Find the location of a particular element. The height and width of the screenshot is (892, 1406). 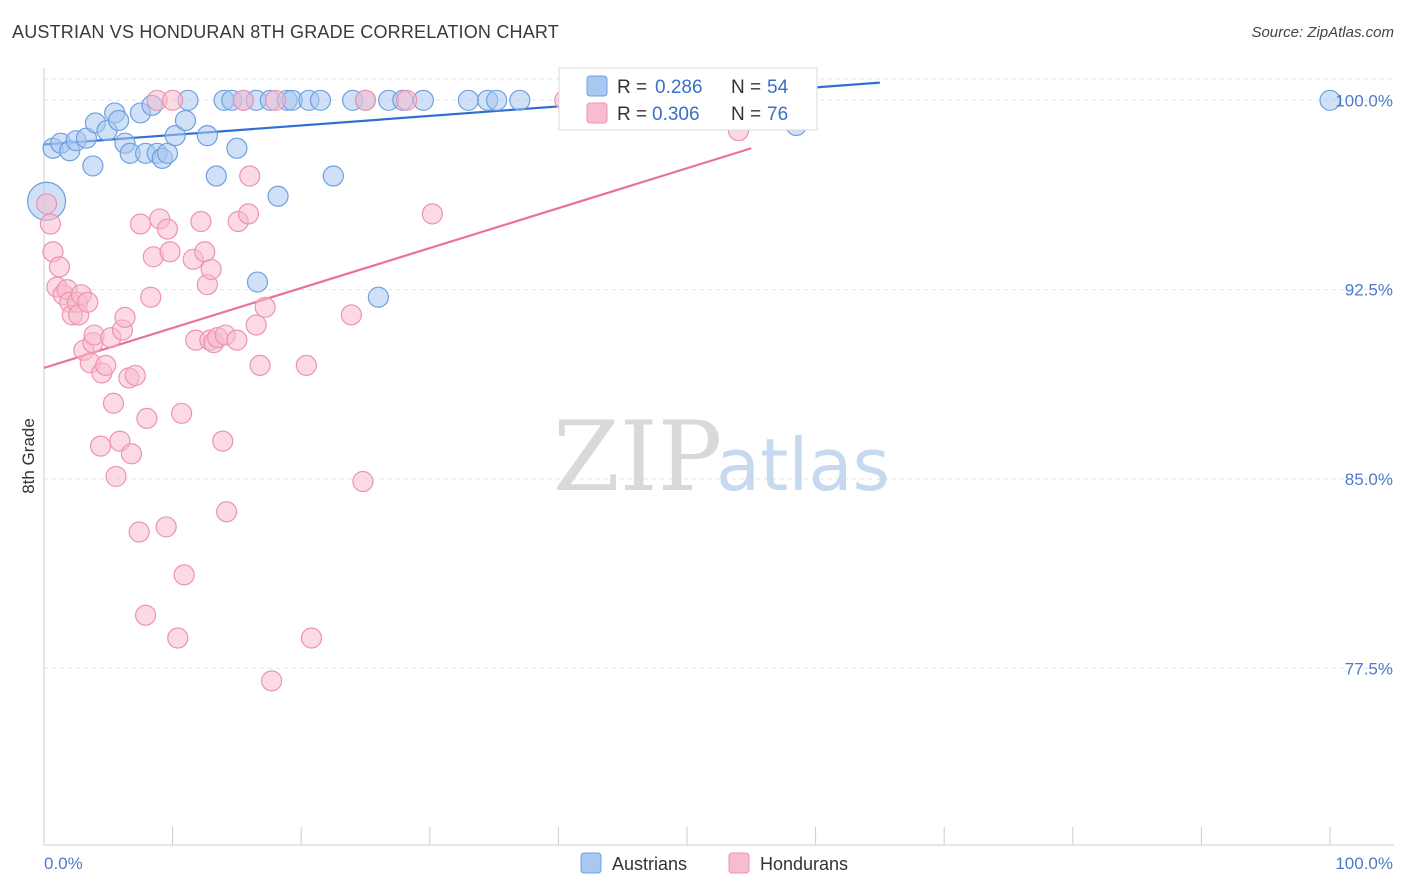

x-tick-label-min: 0.0% is located at coordinates (63, 863).